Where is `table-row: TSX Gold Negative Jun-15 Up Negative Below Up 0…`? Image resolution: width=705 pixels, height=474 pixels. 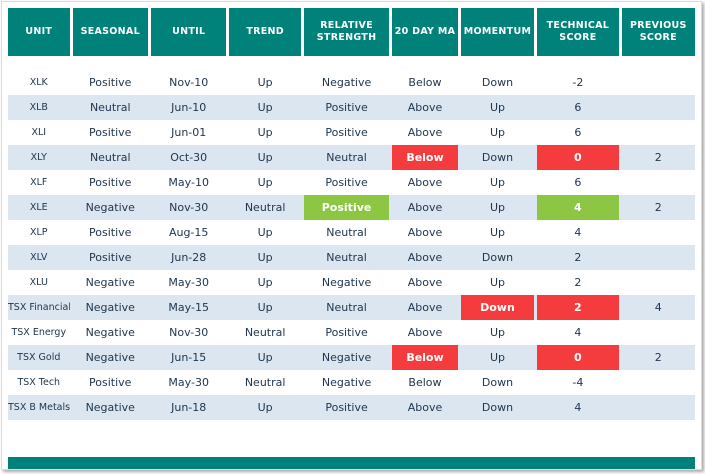 table-row: TSX Gold Negative Jun-15 Up Negative Below Up 0… is located at coordinates (351, 357).